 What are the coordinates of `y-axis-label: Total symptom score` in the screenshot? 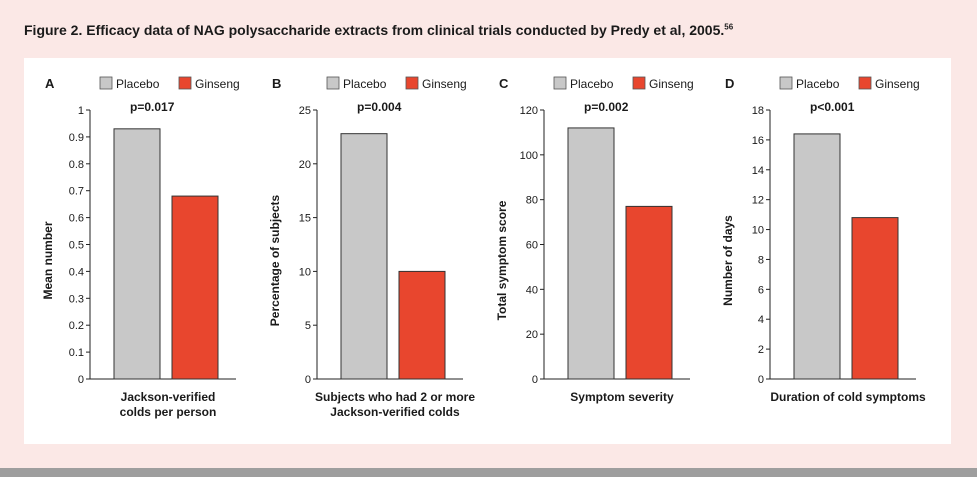 It's located at (502, 260).